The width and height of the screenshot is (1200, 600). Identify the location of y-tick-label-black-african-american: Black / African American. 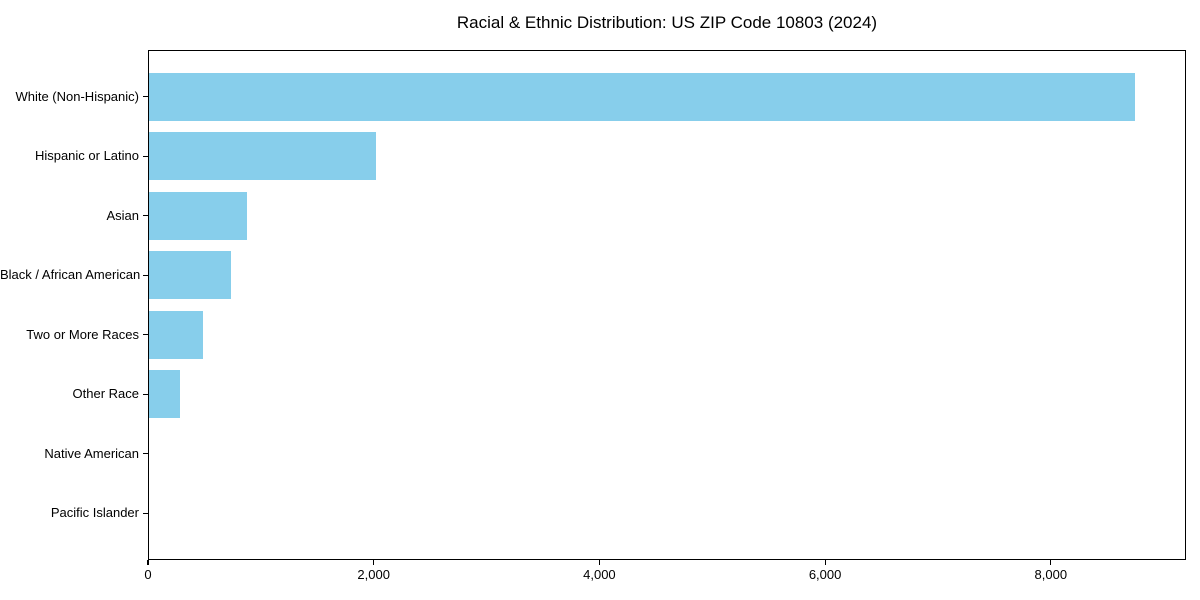
(70, 275).